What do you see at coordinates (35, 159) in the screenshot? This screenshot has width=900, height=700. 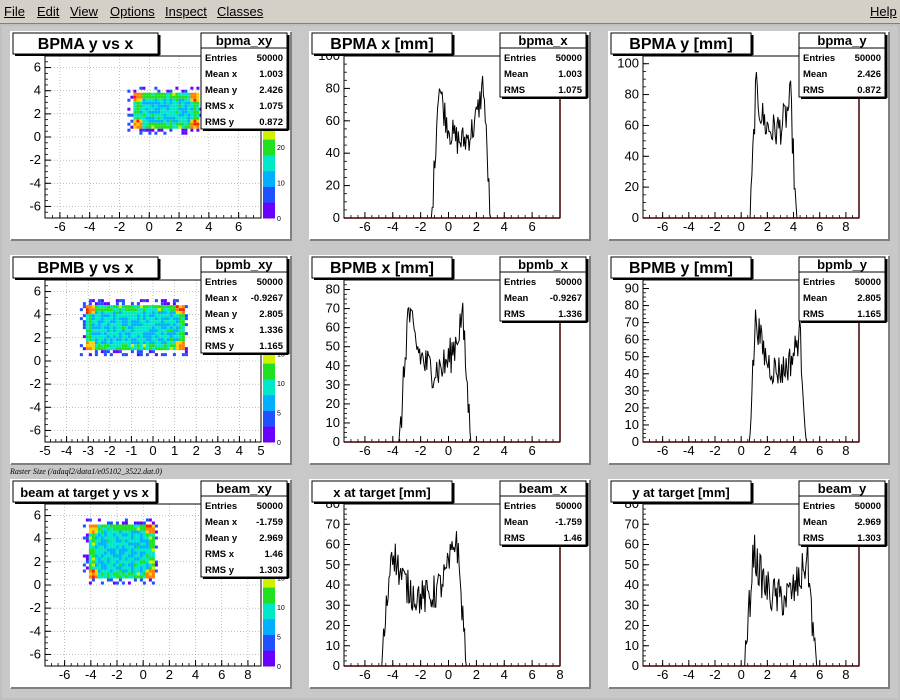 I see `y-tick-label: -2` at bounding box center [35, 159].